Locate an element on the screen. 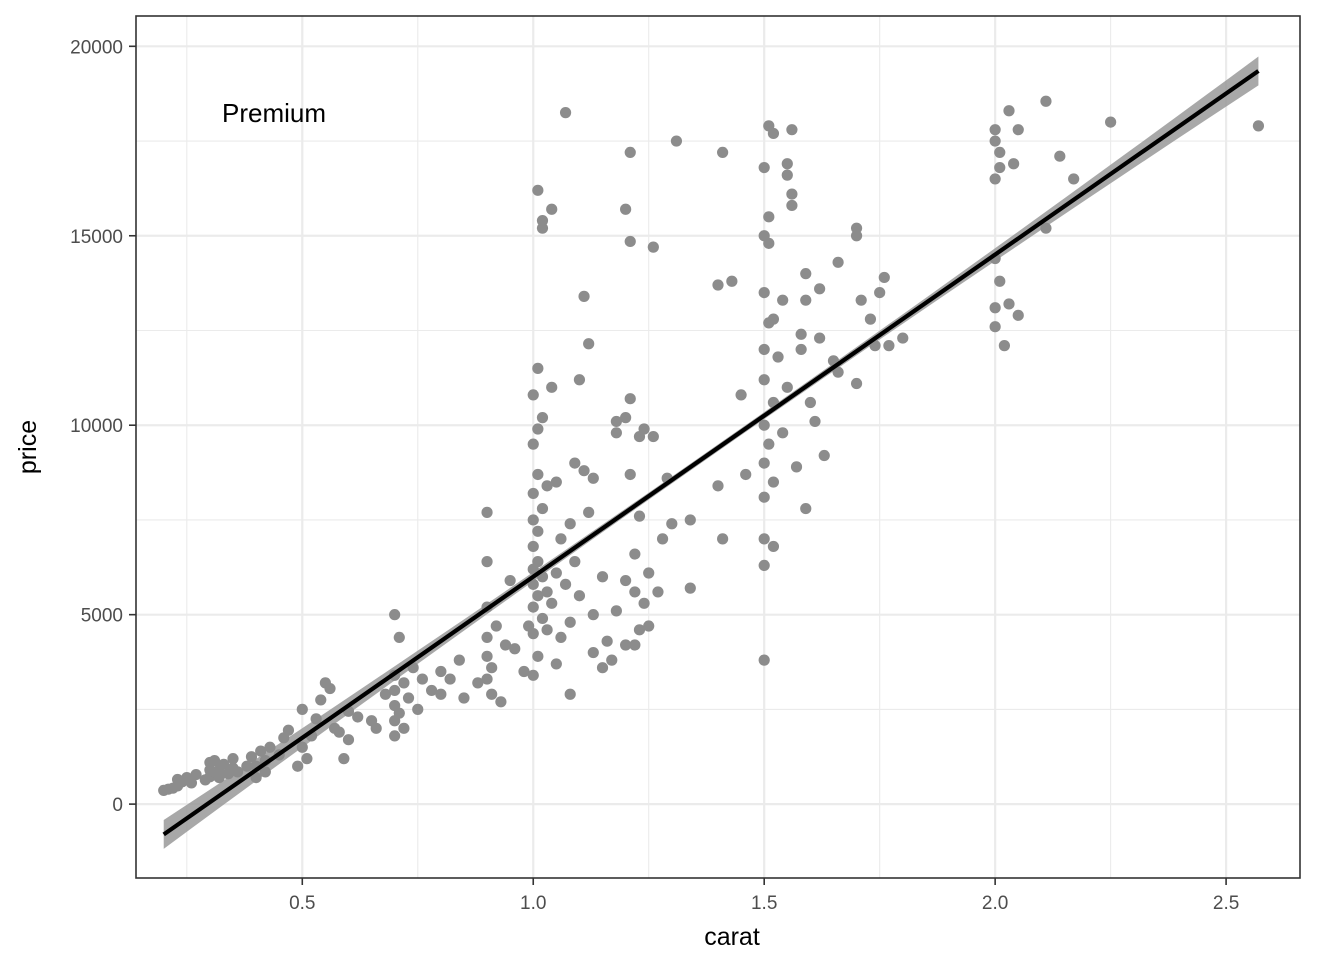 The width and height of the screenshot is (1344, 960). x-tick-label: 2.5 is located at coordinates (1226, 903).